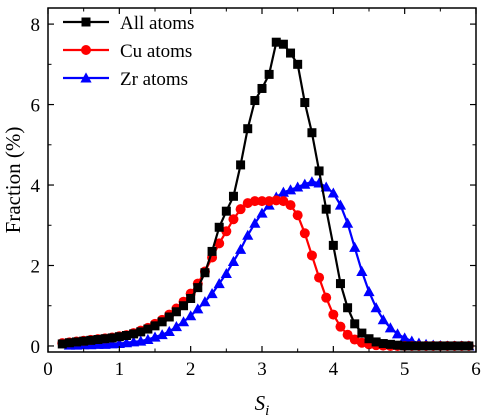 The width and height of the screenshot is (484, 420). Describe the element at coordinates (334, 369) in the screenshot. I see `x-tick-label: 4` at that location.